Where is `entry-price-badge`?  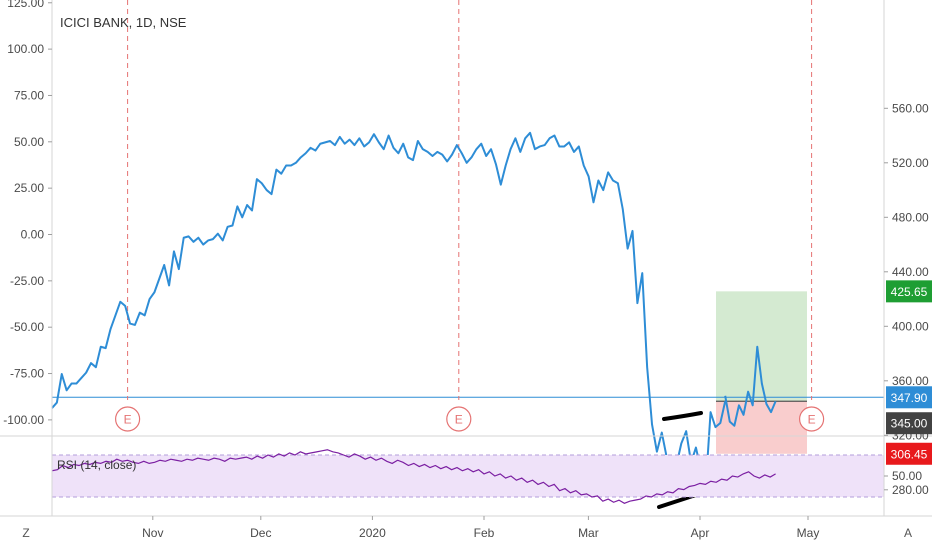
entry-price-badge is located at coordinates (909, 423).